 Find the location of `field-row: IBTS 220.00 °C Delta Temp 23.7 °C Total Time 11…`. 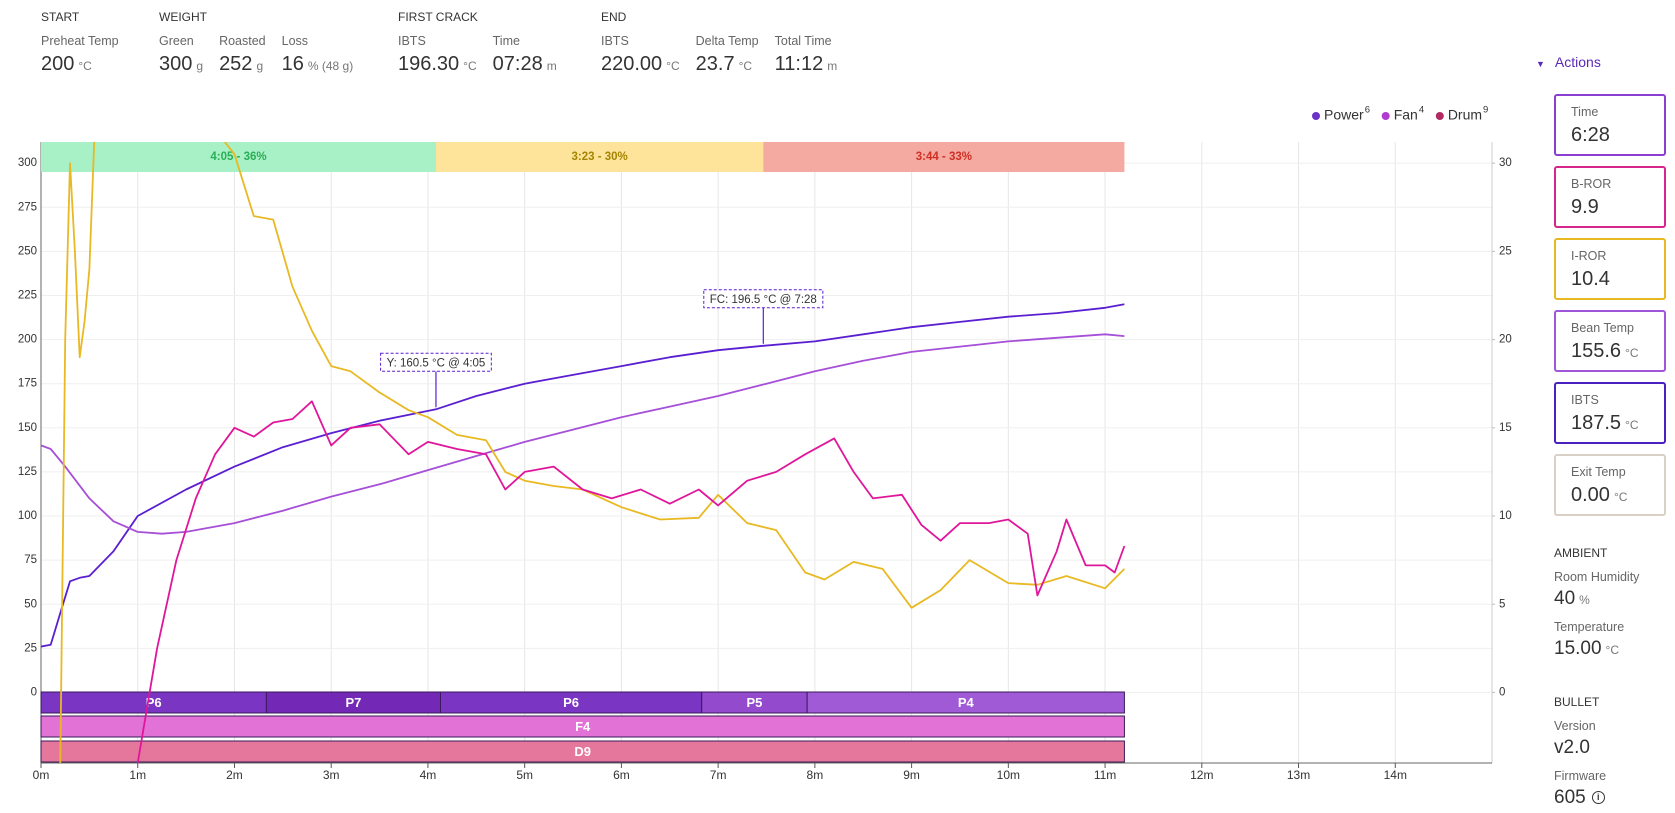

field-row: IBTS 220.00 °C Delta Temp 23.7 °C Total Time 11… is located at coordinates (719, 55).